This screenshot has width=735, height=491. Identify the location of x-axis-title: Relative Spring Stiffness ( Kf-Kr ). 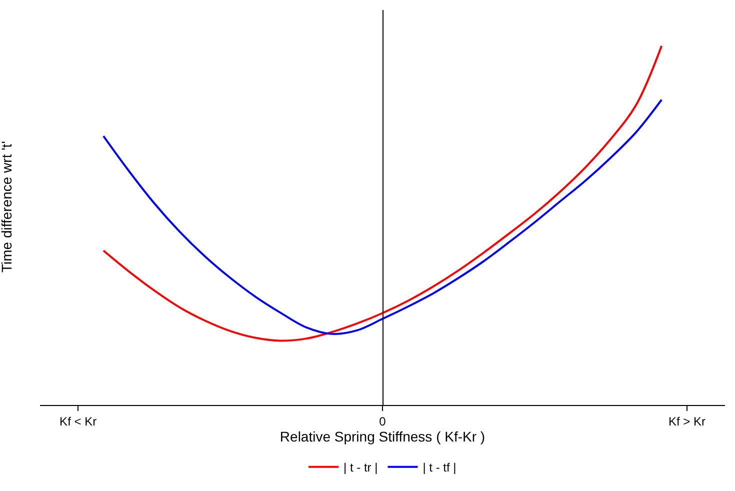
(383, 436).